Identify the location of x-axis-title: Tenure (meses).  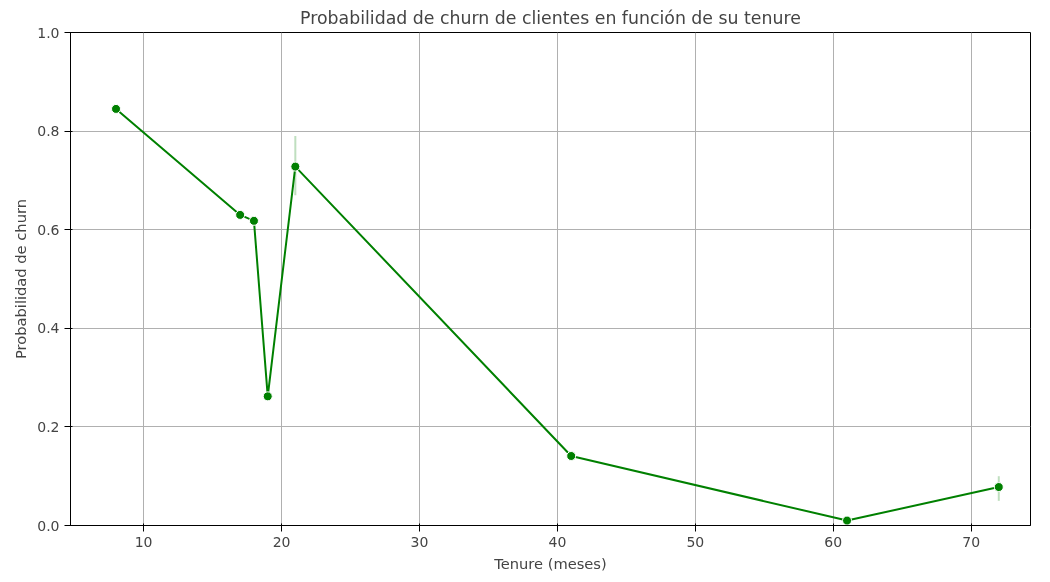
(550, 563).